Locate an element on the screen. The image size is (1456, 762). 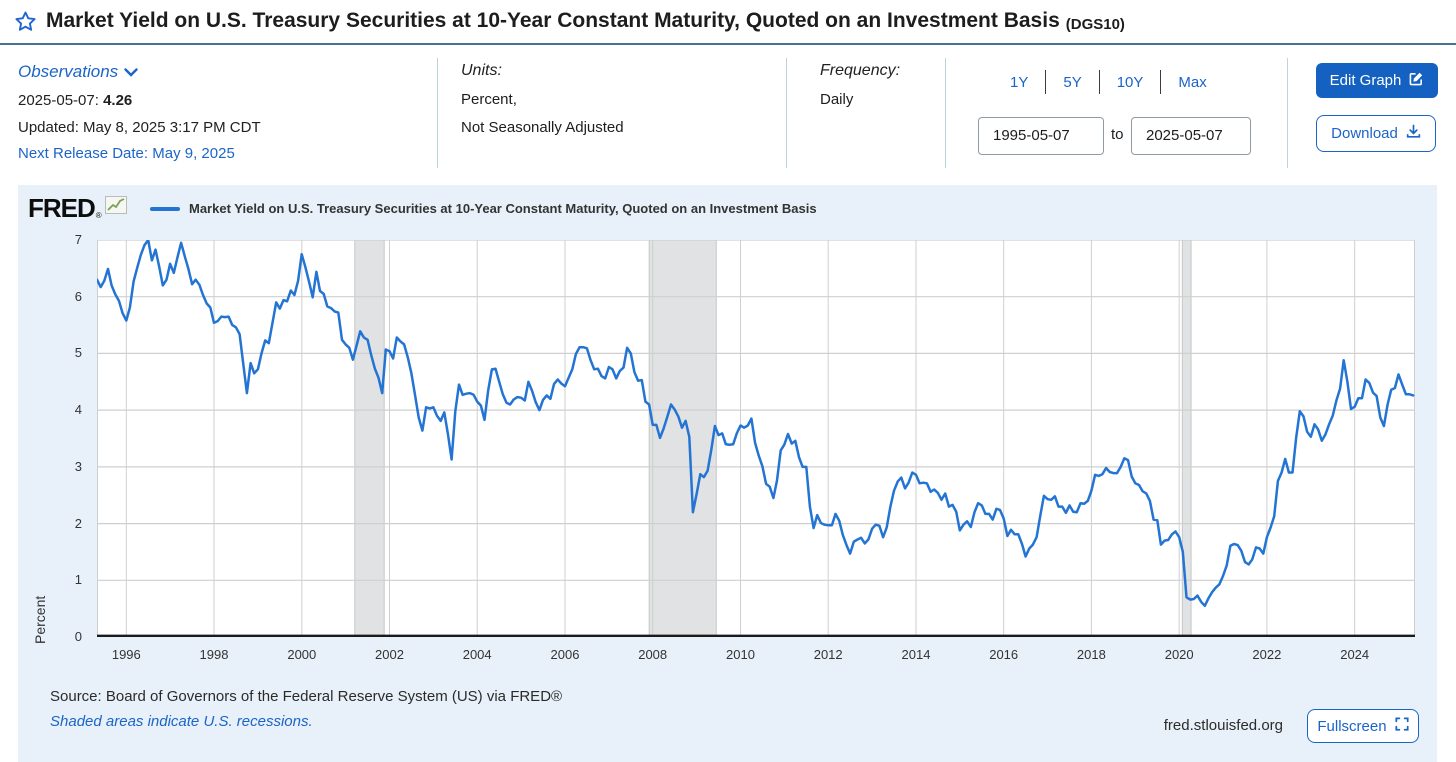
y-tick-label: 5 is located at coordinates (78, 353).